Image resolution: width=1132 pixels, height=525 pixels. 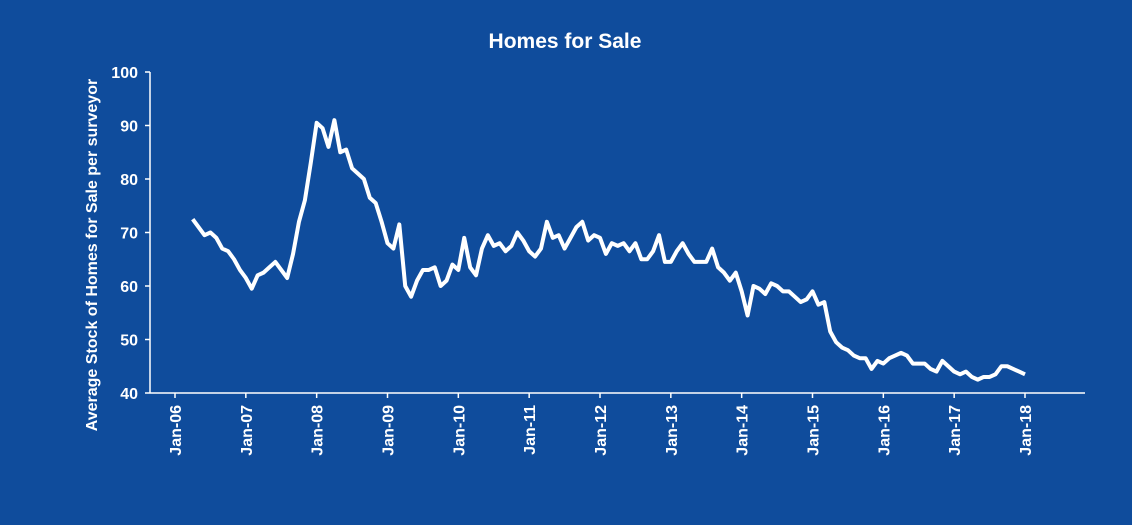 What do you see at coordinates (129, 180) in the screenshot?
I see `y-tick-label: 80` at bounding box center [129, 180].